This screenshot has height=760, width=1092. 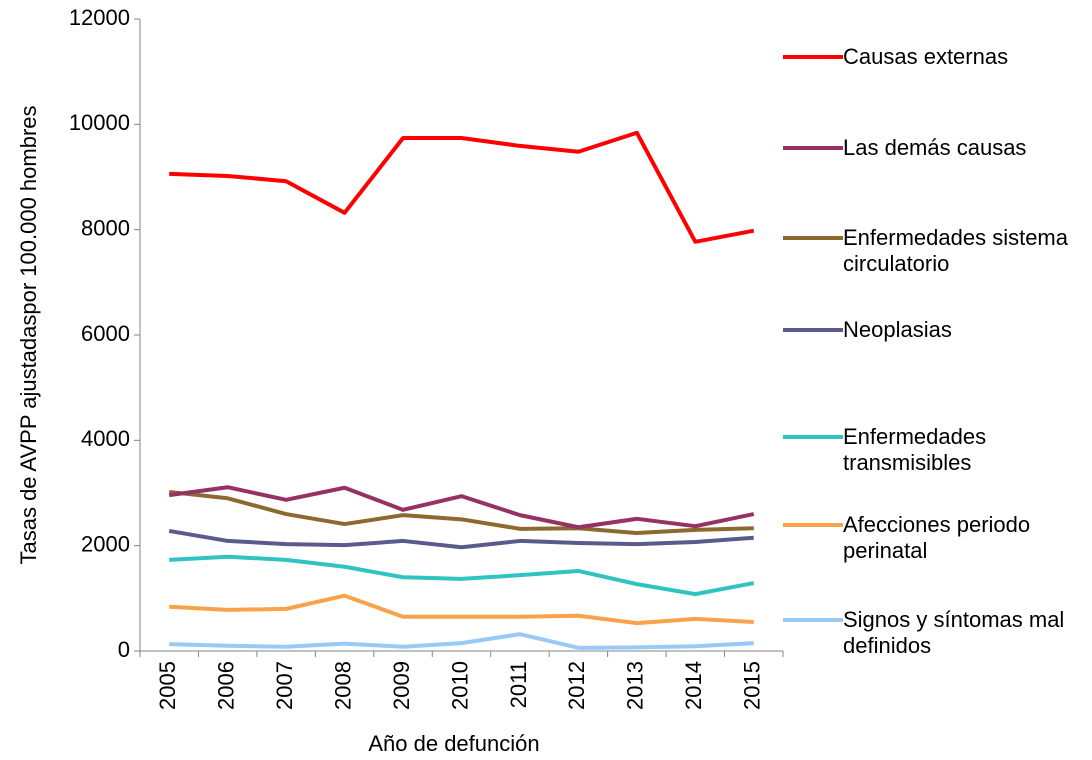 What do you see at coordinates (635, 685) in the screenshot?
I see `x-tick-label: 2013` at bounding box center [635, 685].